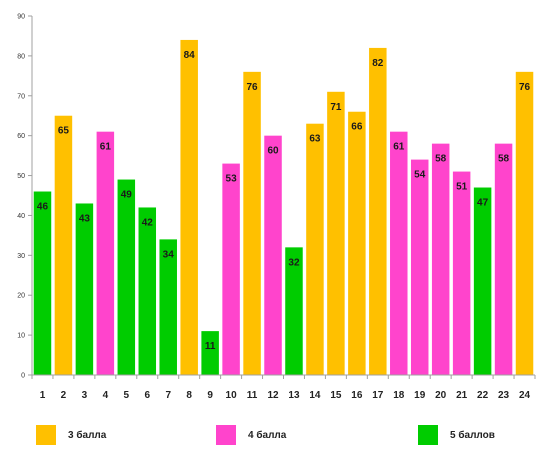 This screenshot has width=550, height=458. I want to click on data-label: 43, so click(85, 218).